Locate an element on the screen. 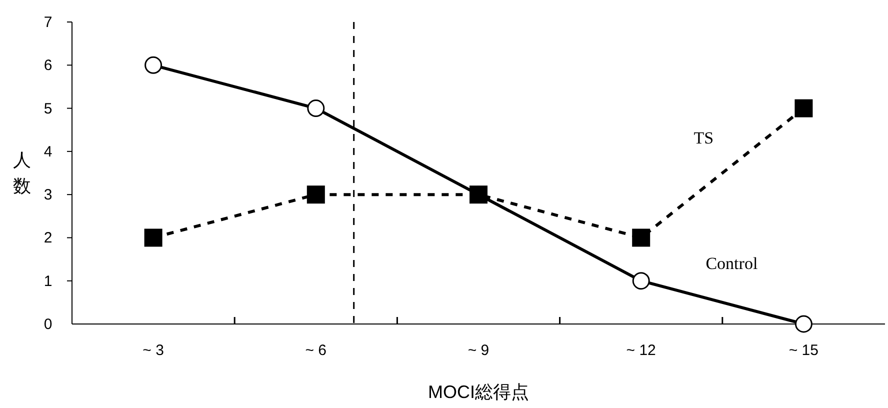  y-tick-label: 2 is located at coordinates (48, 238).